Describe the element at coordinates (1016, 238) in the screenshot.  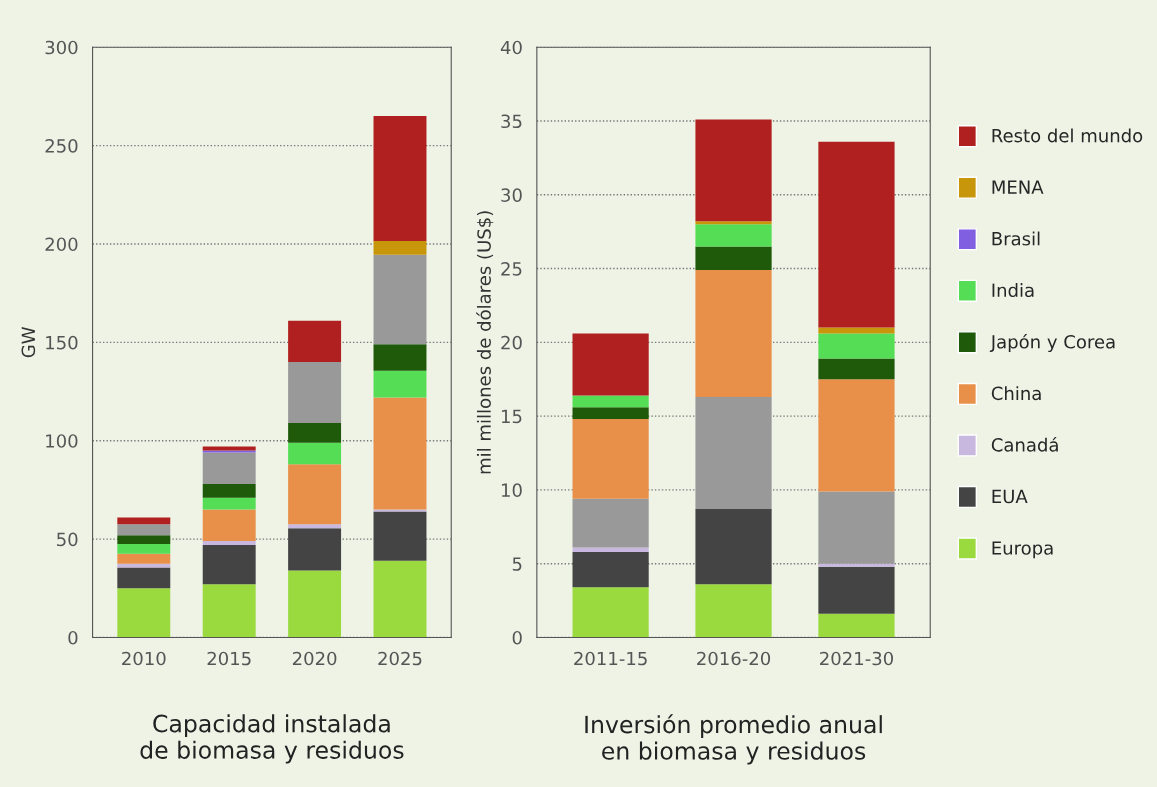
I see `legend-label: Brasil` at that location.